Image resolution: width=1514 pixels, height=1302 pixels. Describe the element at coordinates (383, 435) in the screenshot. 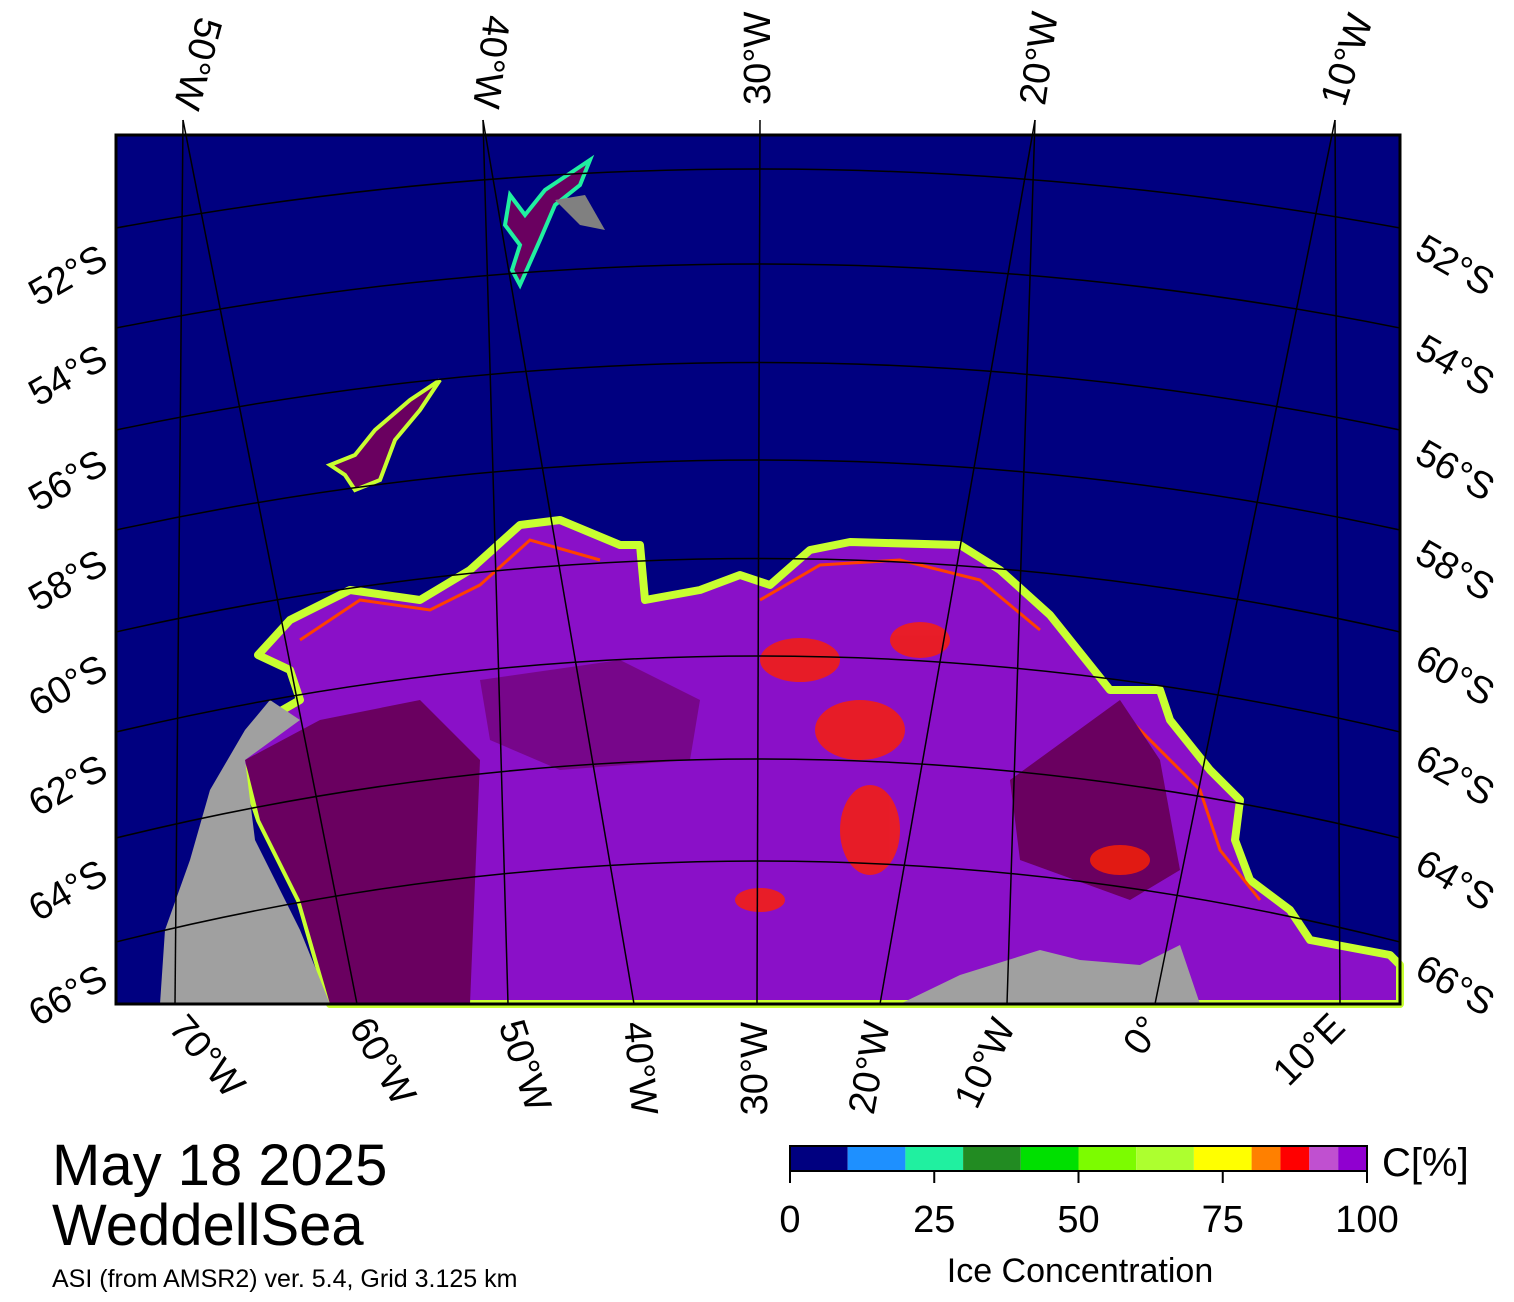

I see `island-south-orkney` at that location.